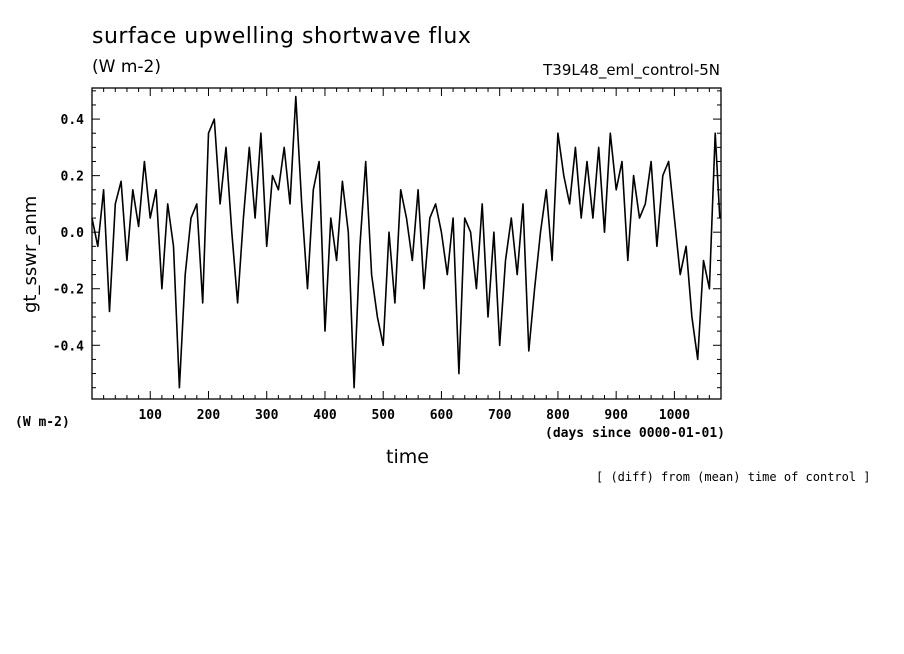 The height and width of the screenshot is (654, 904). Describe the element at coordinates (674, 415) in the screenshot. I see `x-tick-label: 1000` at that location.